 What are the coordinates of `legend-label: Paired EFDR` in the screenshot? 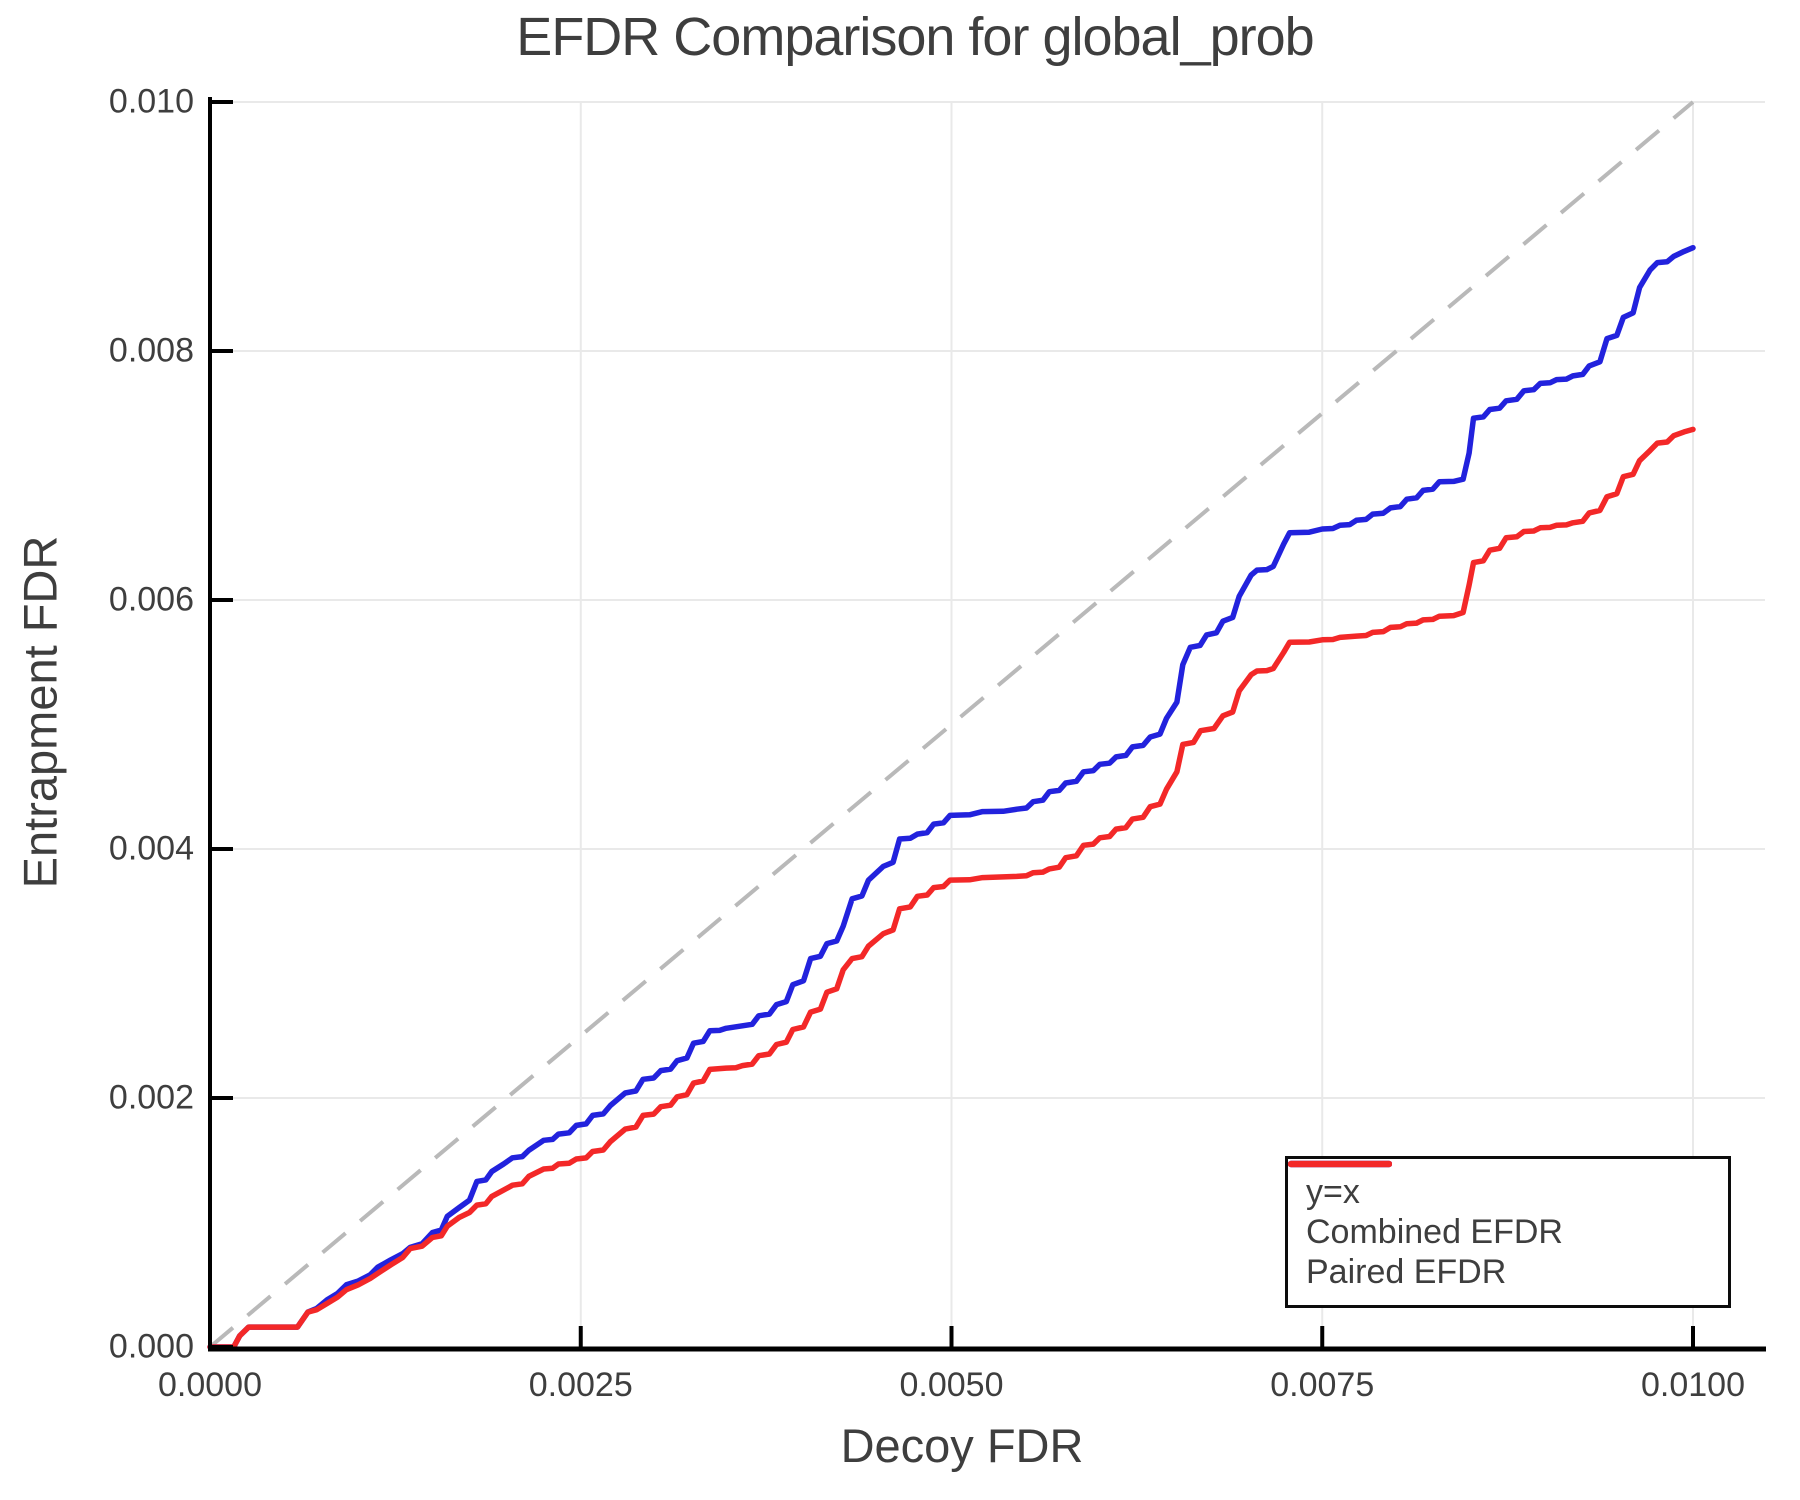 It's located at (1406, 1271).